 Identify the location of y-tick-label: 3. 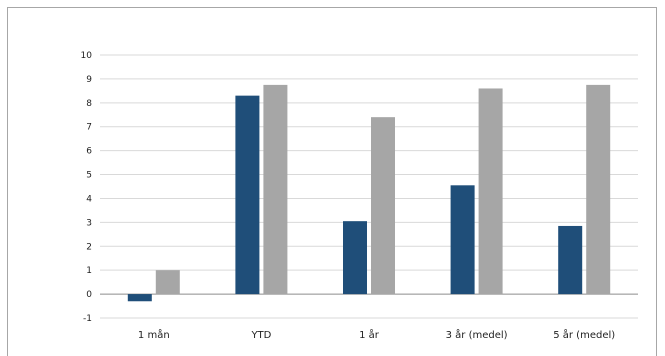
(89, 223).